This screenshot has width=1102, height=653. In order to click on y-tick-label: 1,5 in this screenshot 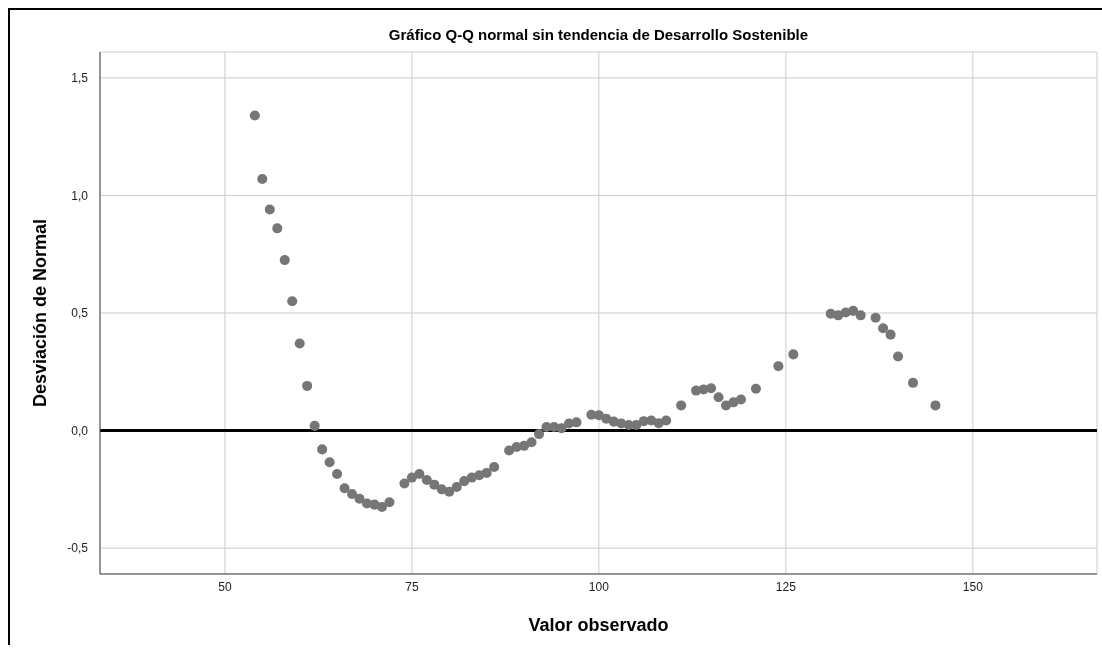, I will do `click(80, 78)`.